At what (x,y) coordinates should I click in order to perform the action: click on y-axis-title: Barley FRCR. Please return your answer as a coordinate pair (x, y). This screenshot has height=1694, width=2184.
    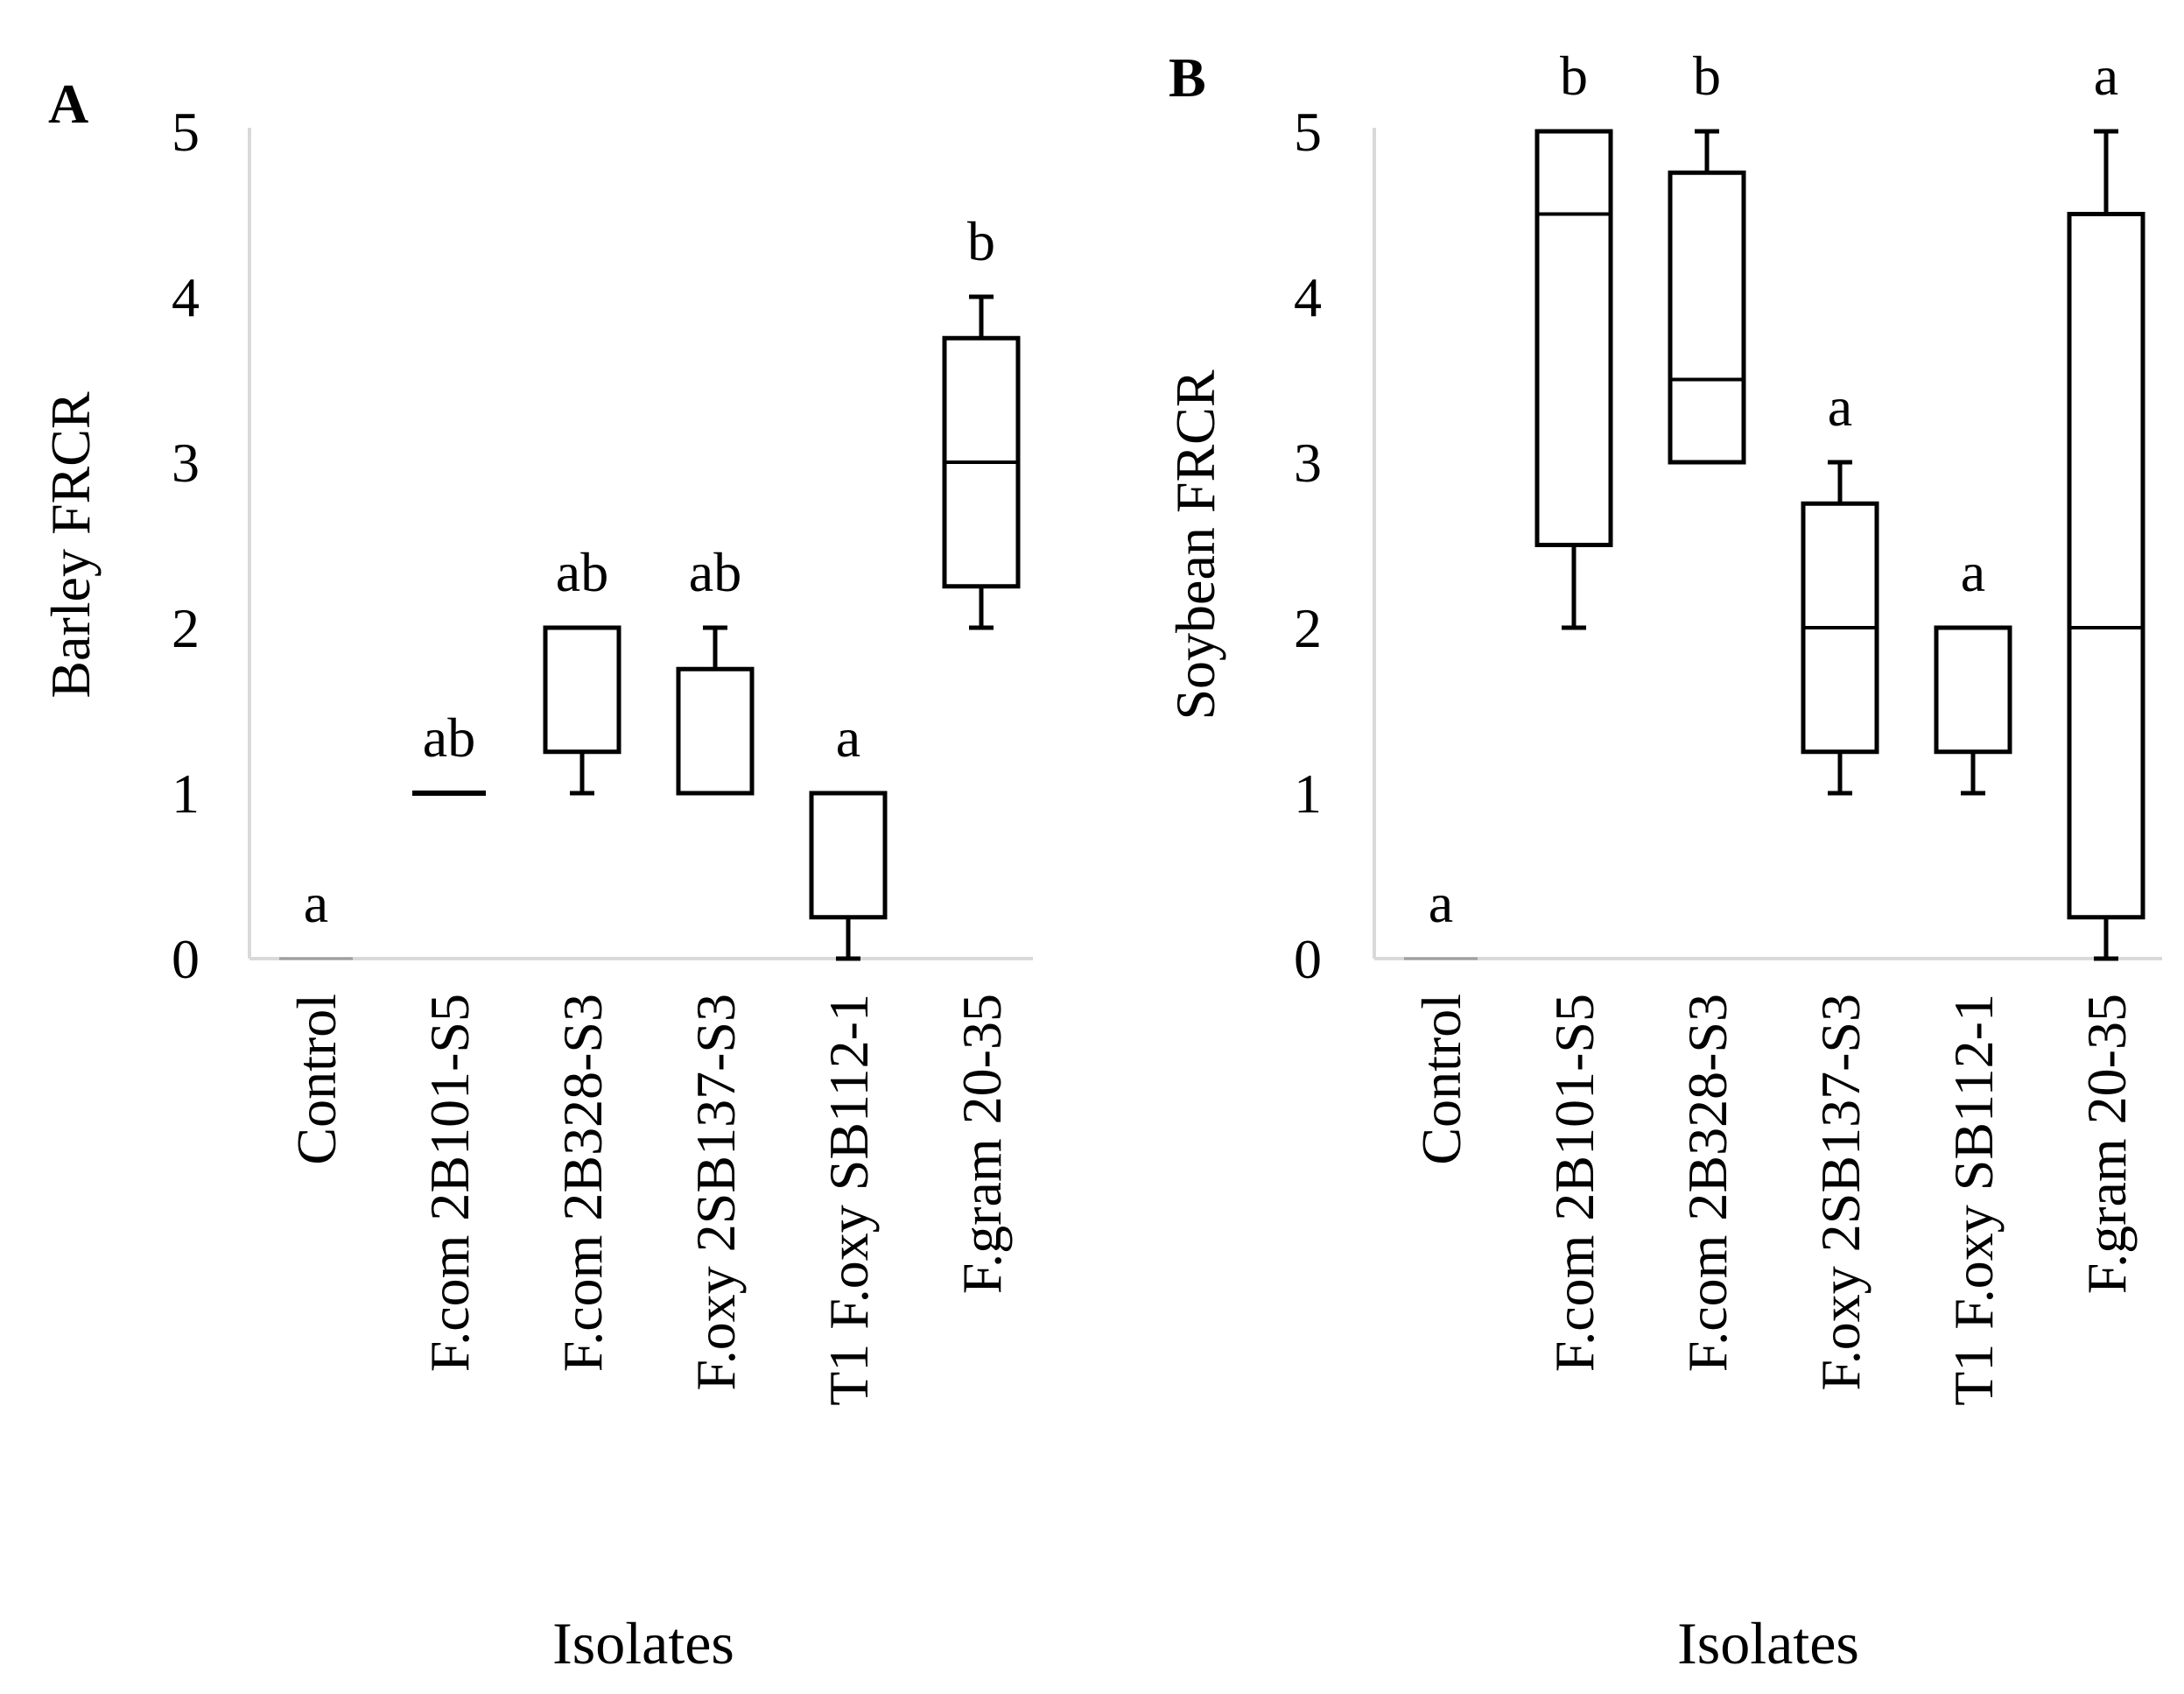
    Looking at the image, I should click on (70, 545).